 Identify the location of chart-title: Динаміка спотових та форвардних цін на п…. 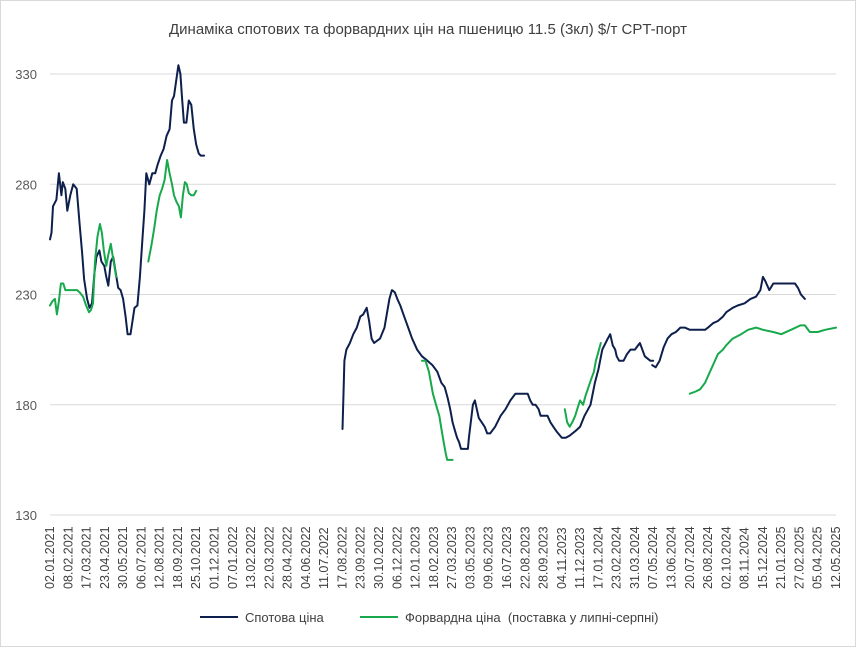
(428, 29).